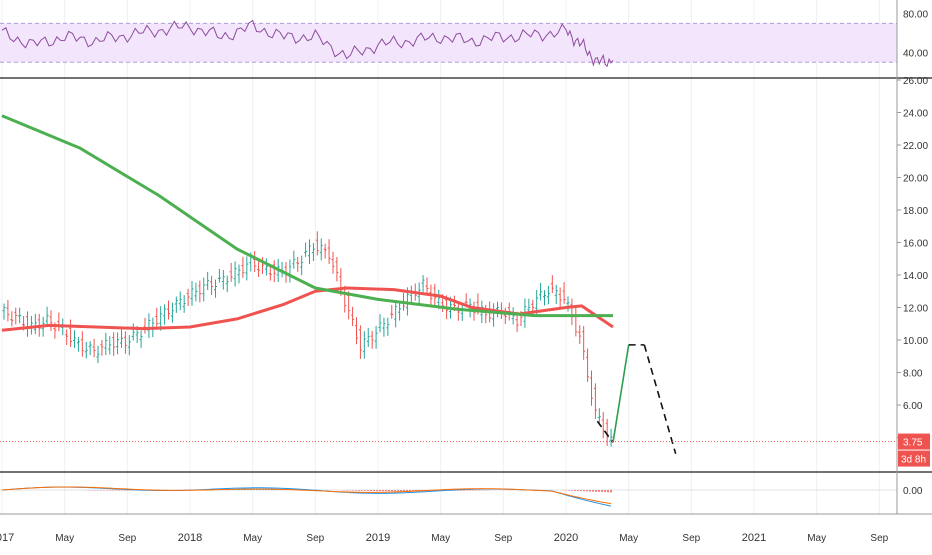  What do you see at coordinates (448, 43) in the screenshot?
I see `rsi-panel` at bounding box center [448, 43].